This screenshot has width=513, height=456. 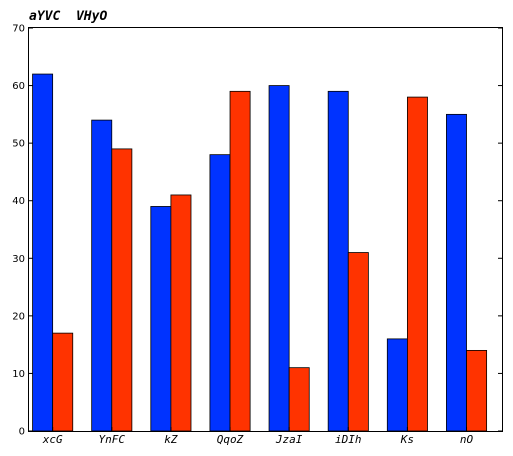 I want to click on x-tick-label-YnFC: YnFC, so click(x=112, y=439).